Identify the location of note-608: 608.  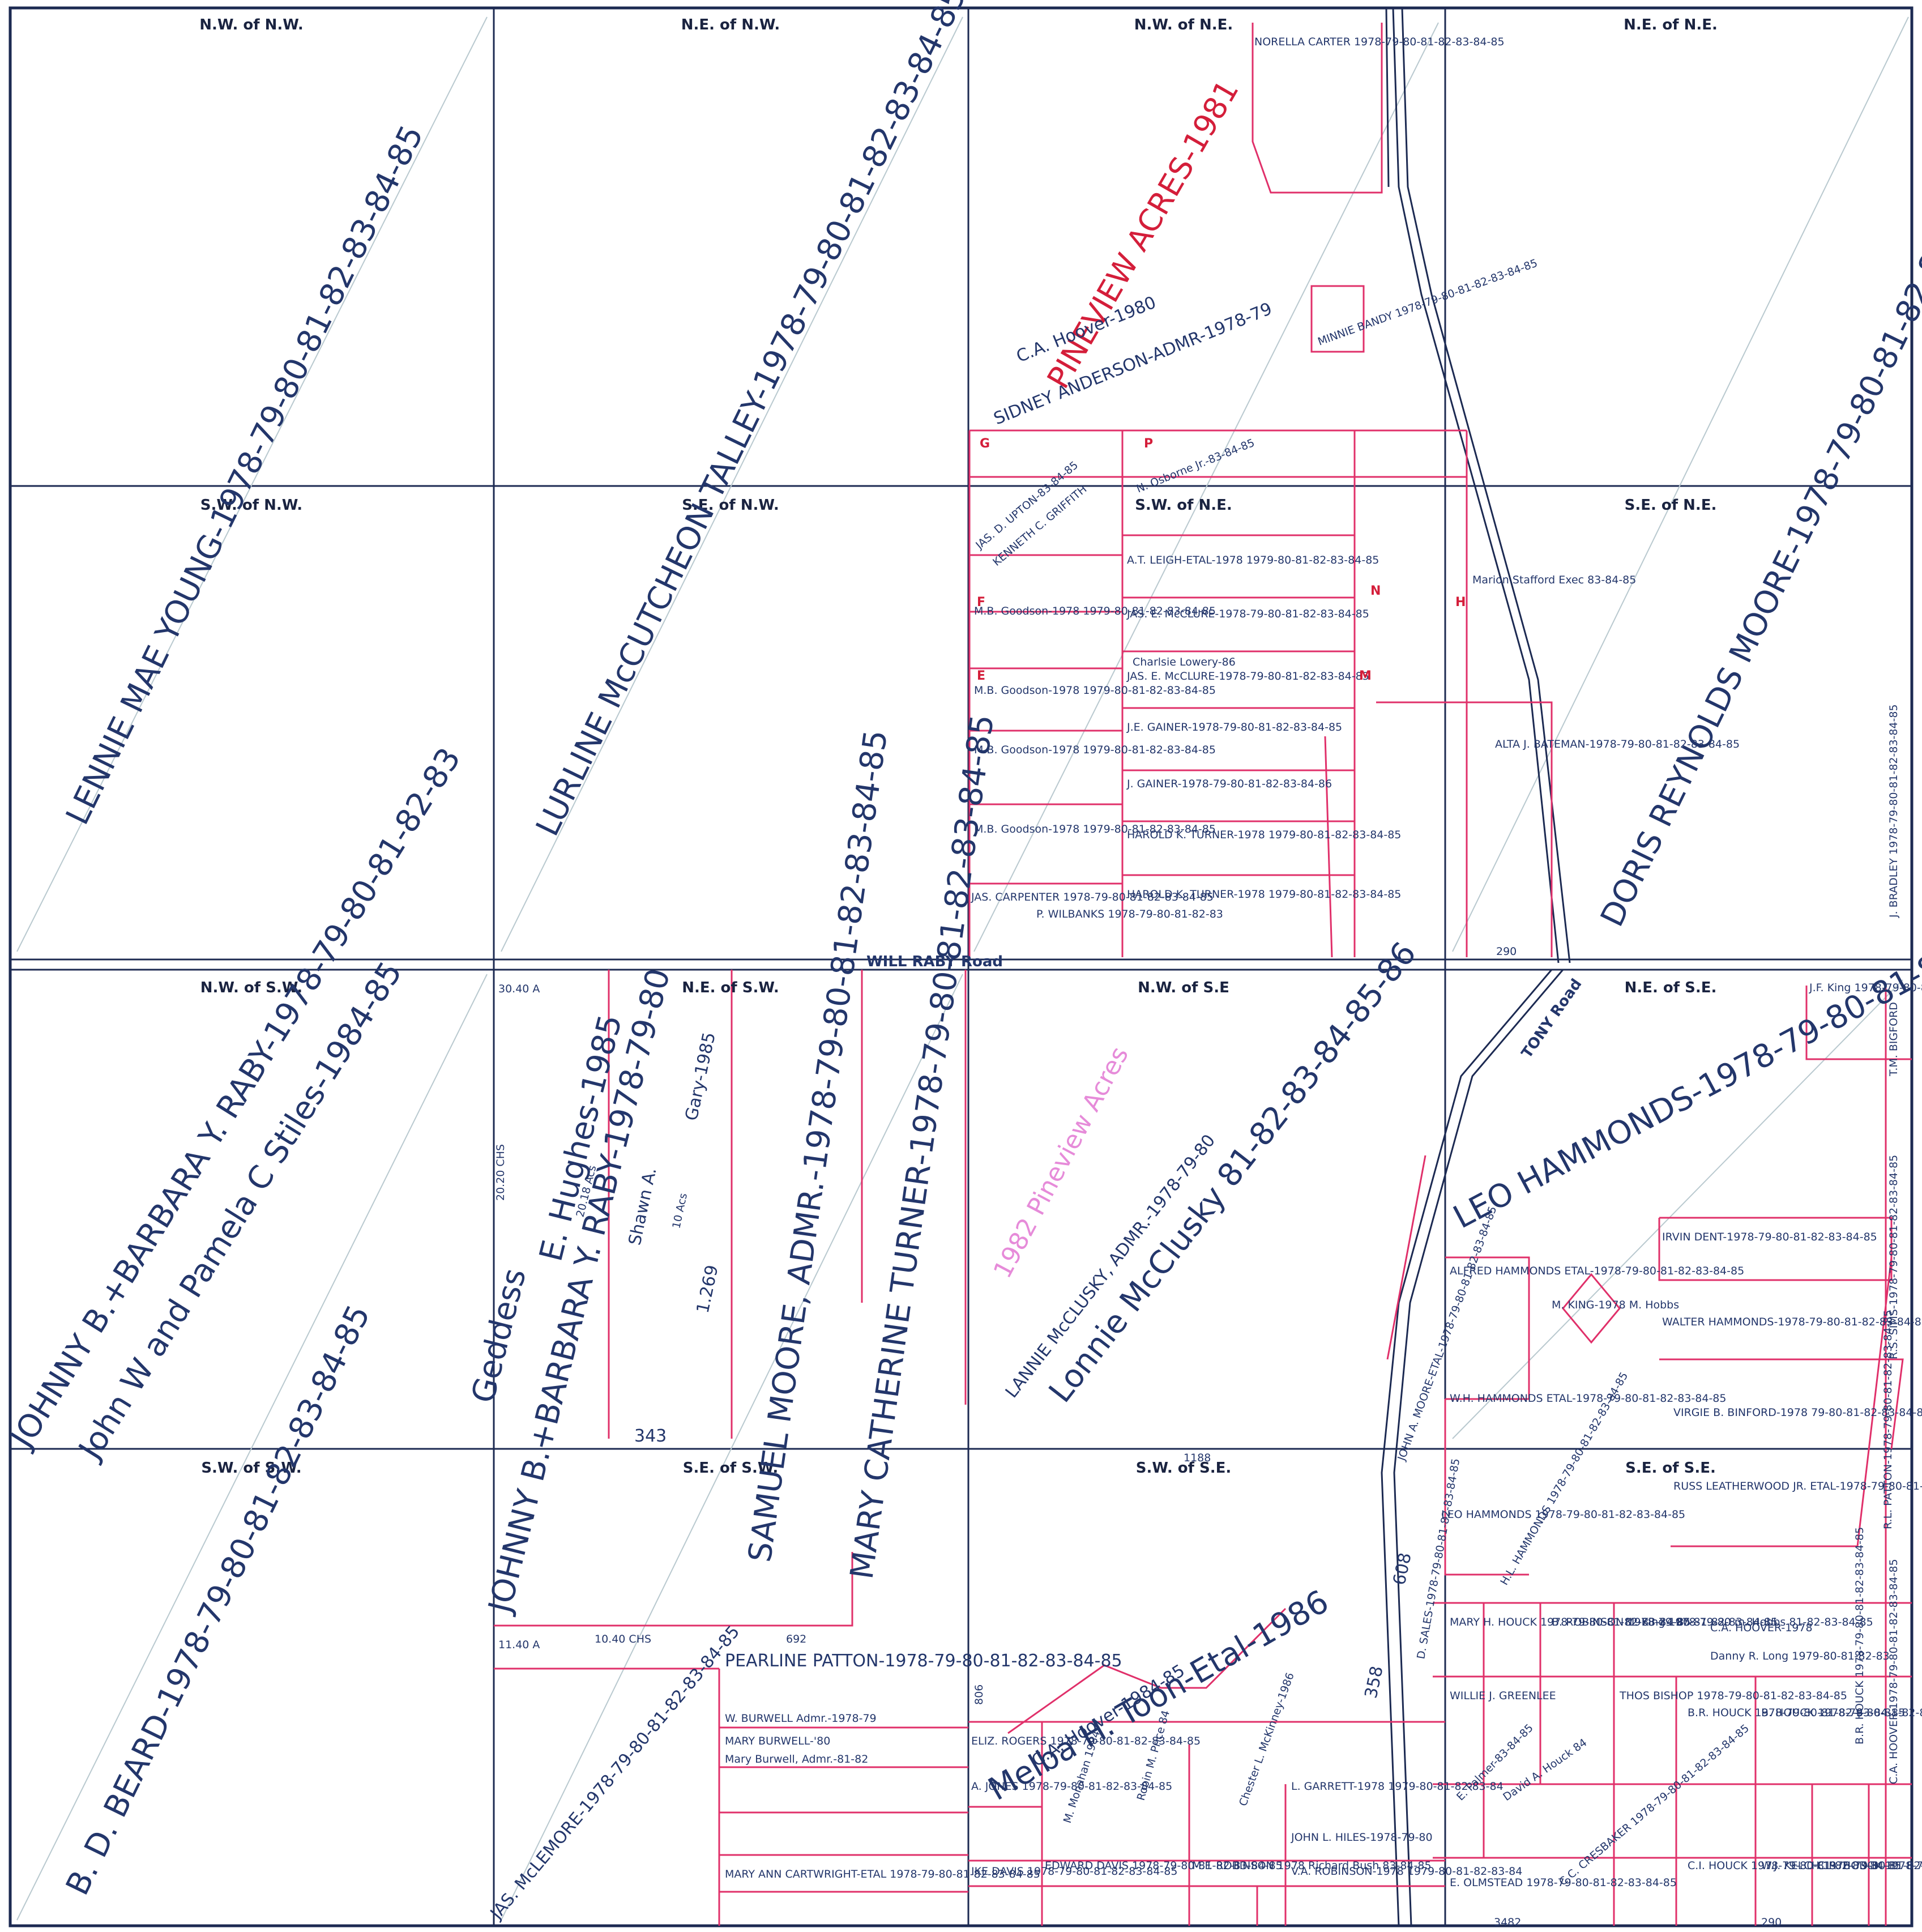
(1403, 1568).